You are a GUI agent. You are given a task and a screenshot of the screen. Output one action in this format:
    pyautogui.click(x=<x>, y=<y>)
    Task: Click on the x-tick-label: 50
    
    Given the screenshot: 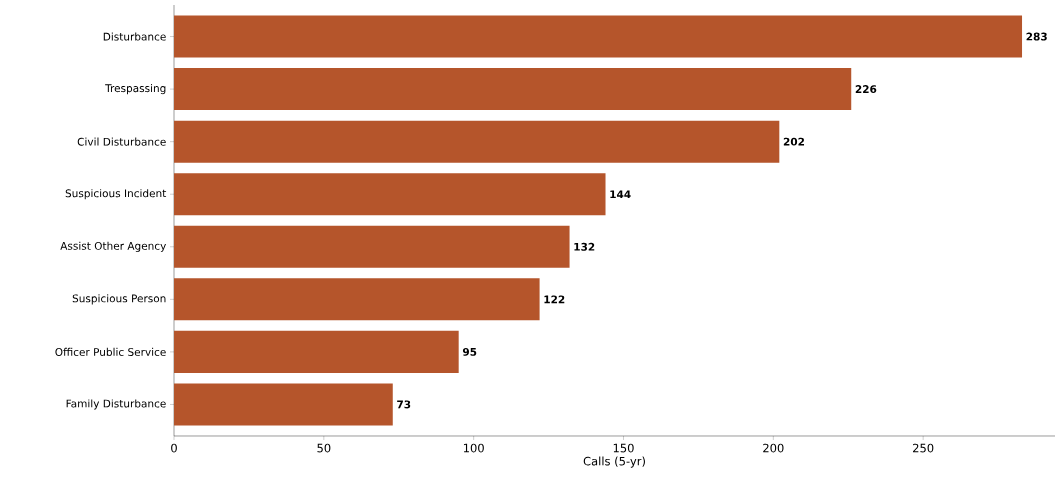 What is the action you would take?
    pyautogui.click(x=324, y=448)
    